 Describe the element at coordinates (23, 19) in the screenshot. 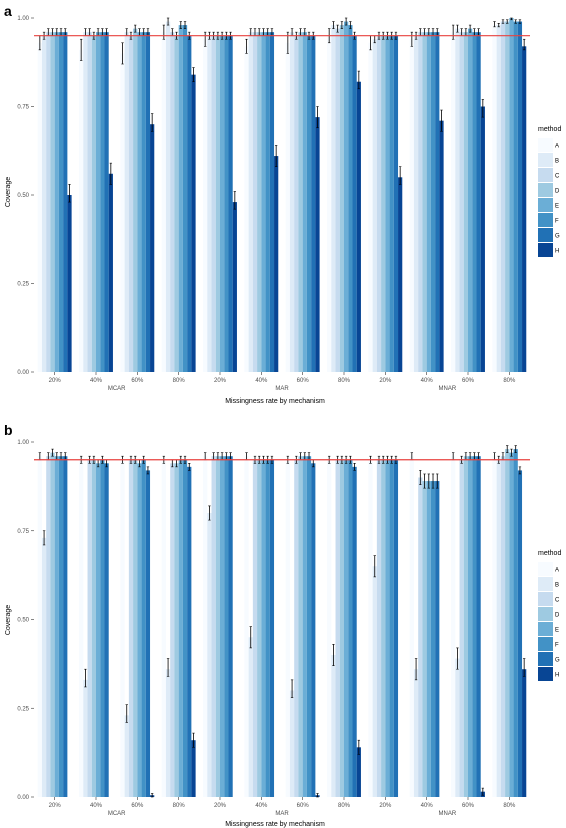

I see `panel-a-y-tick-label: 1.00` at that location.